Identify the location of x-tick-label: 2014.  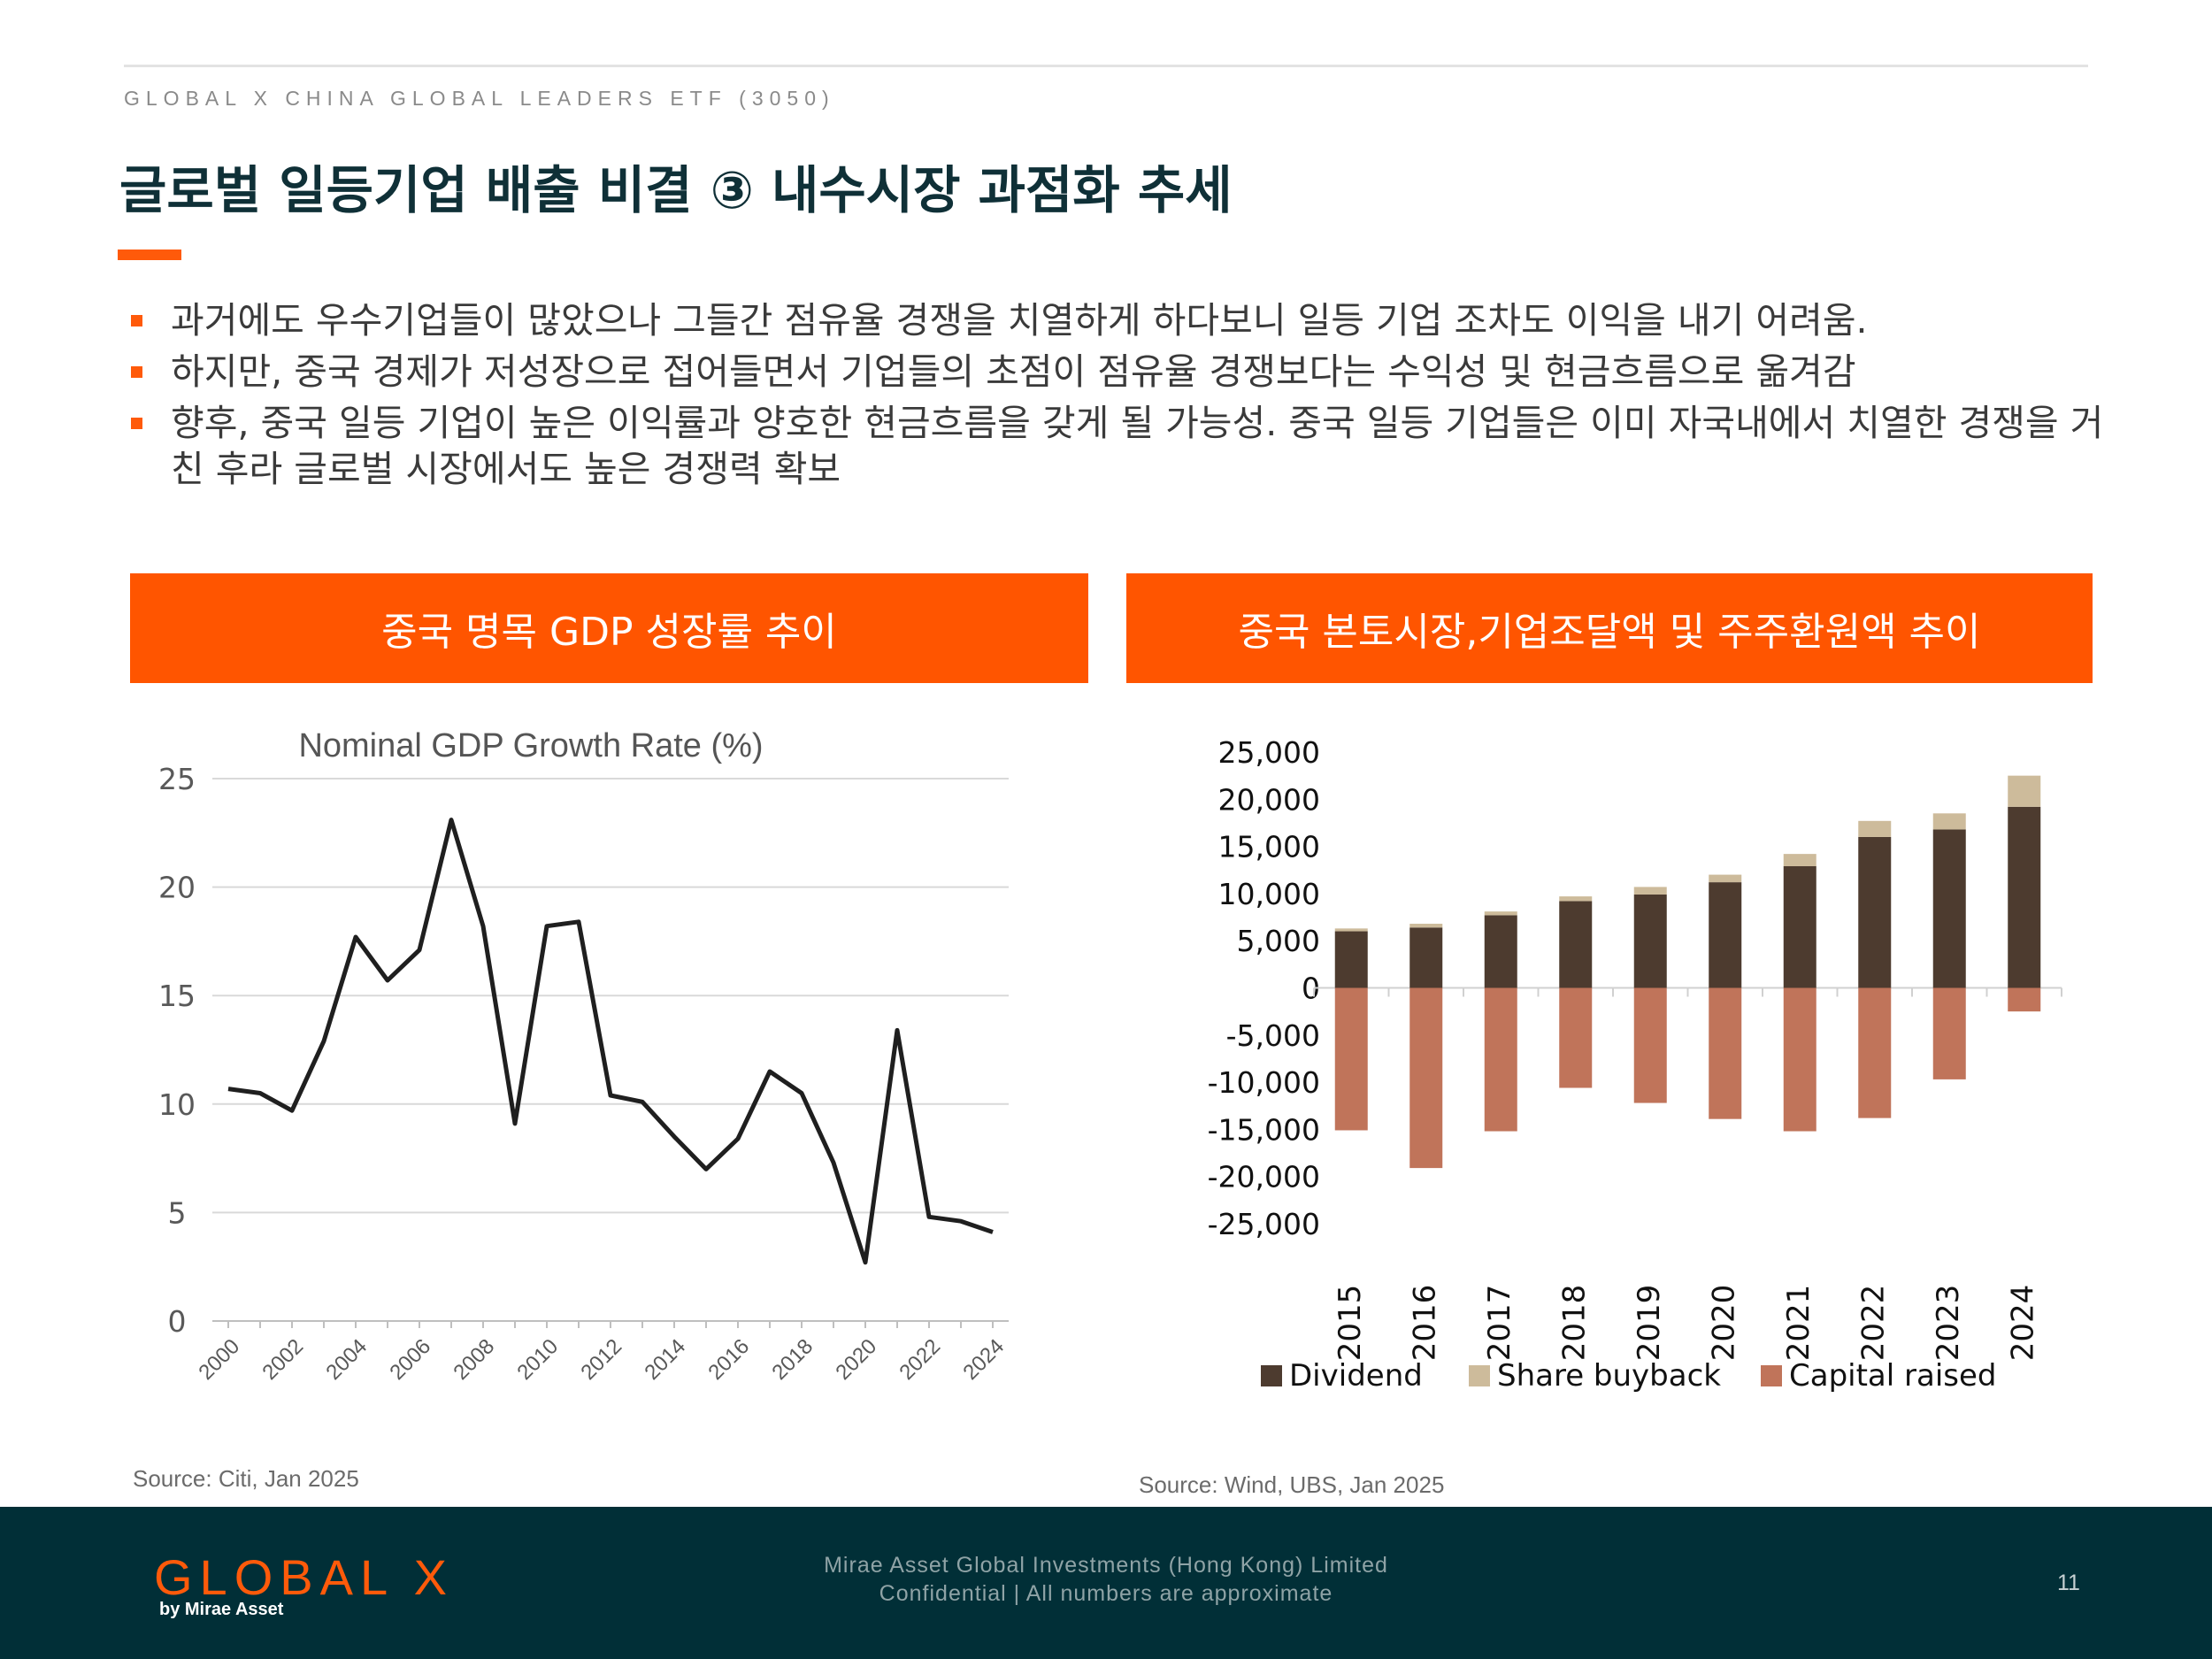
(665, 1360).